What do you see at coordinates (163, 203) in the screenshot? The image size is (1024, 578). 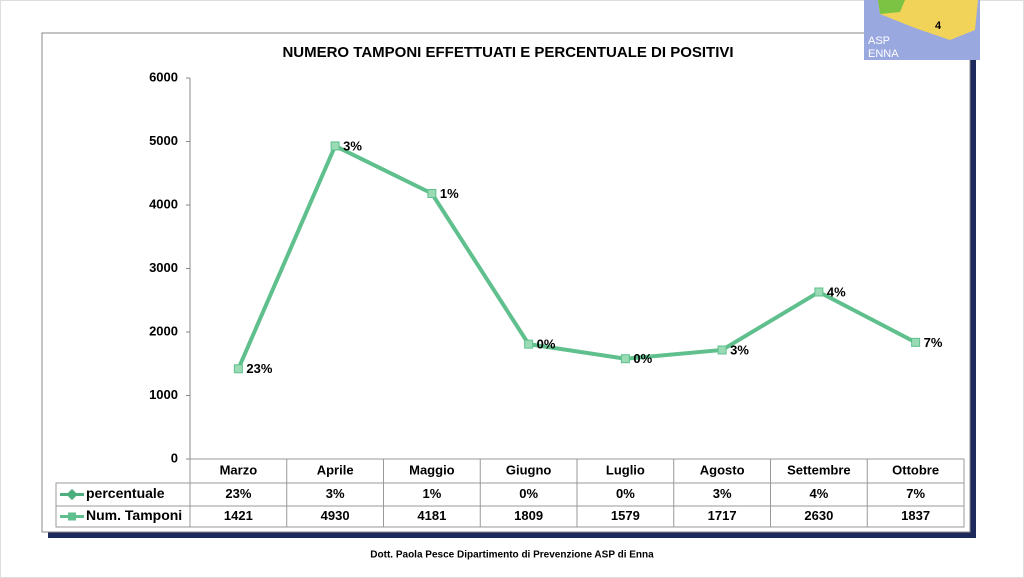 I see `y-tick-label: 4000` at bounding box center [163, 203].